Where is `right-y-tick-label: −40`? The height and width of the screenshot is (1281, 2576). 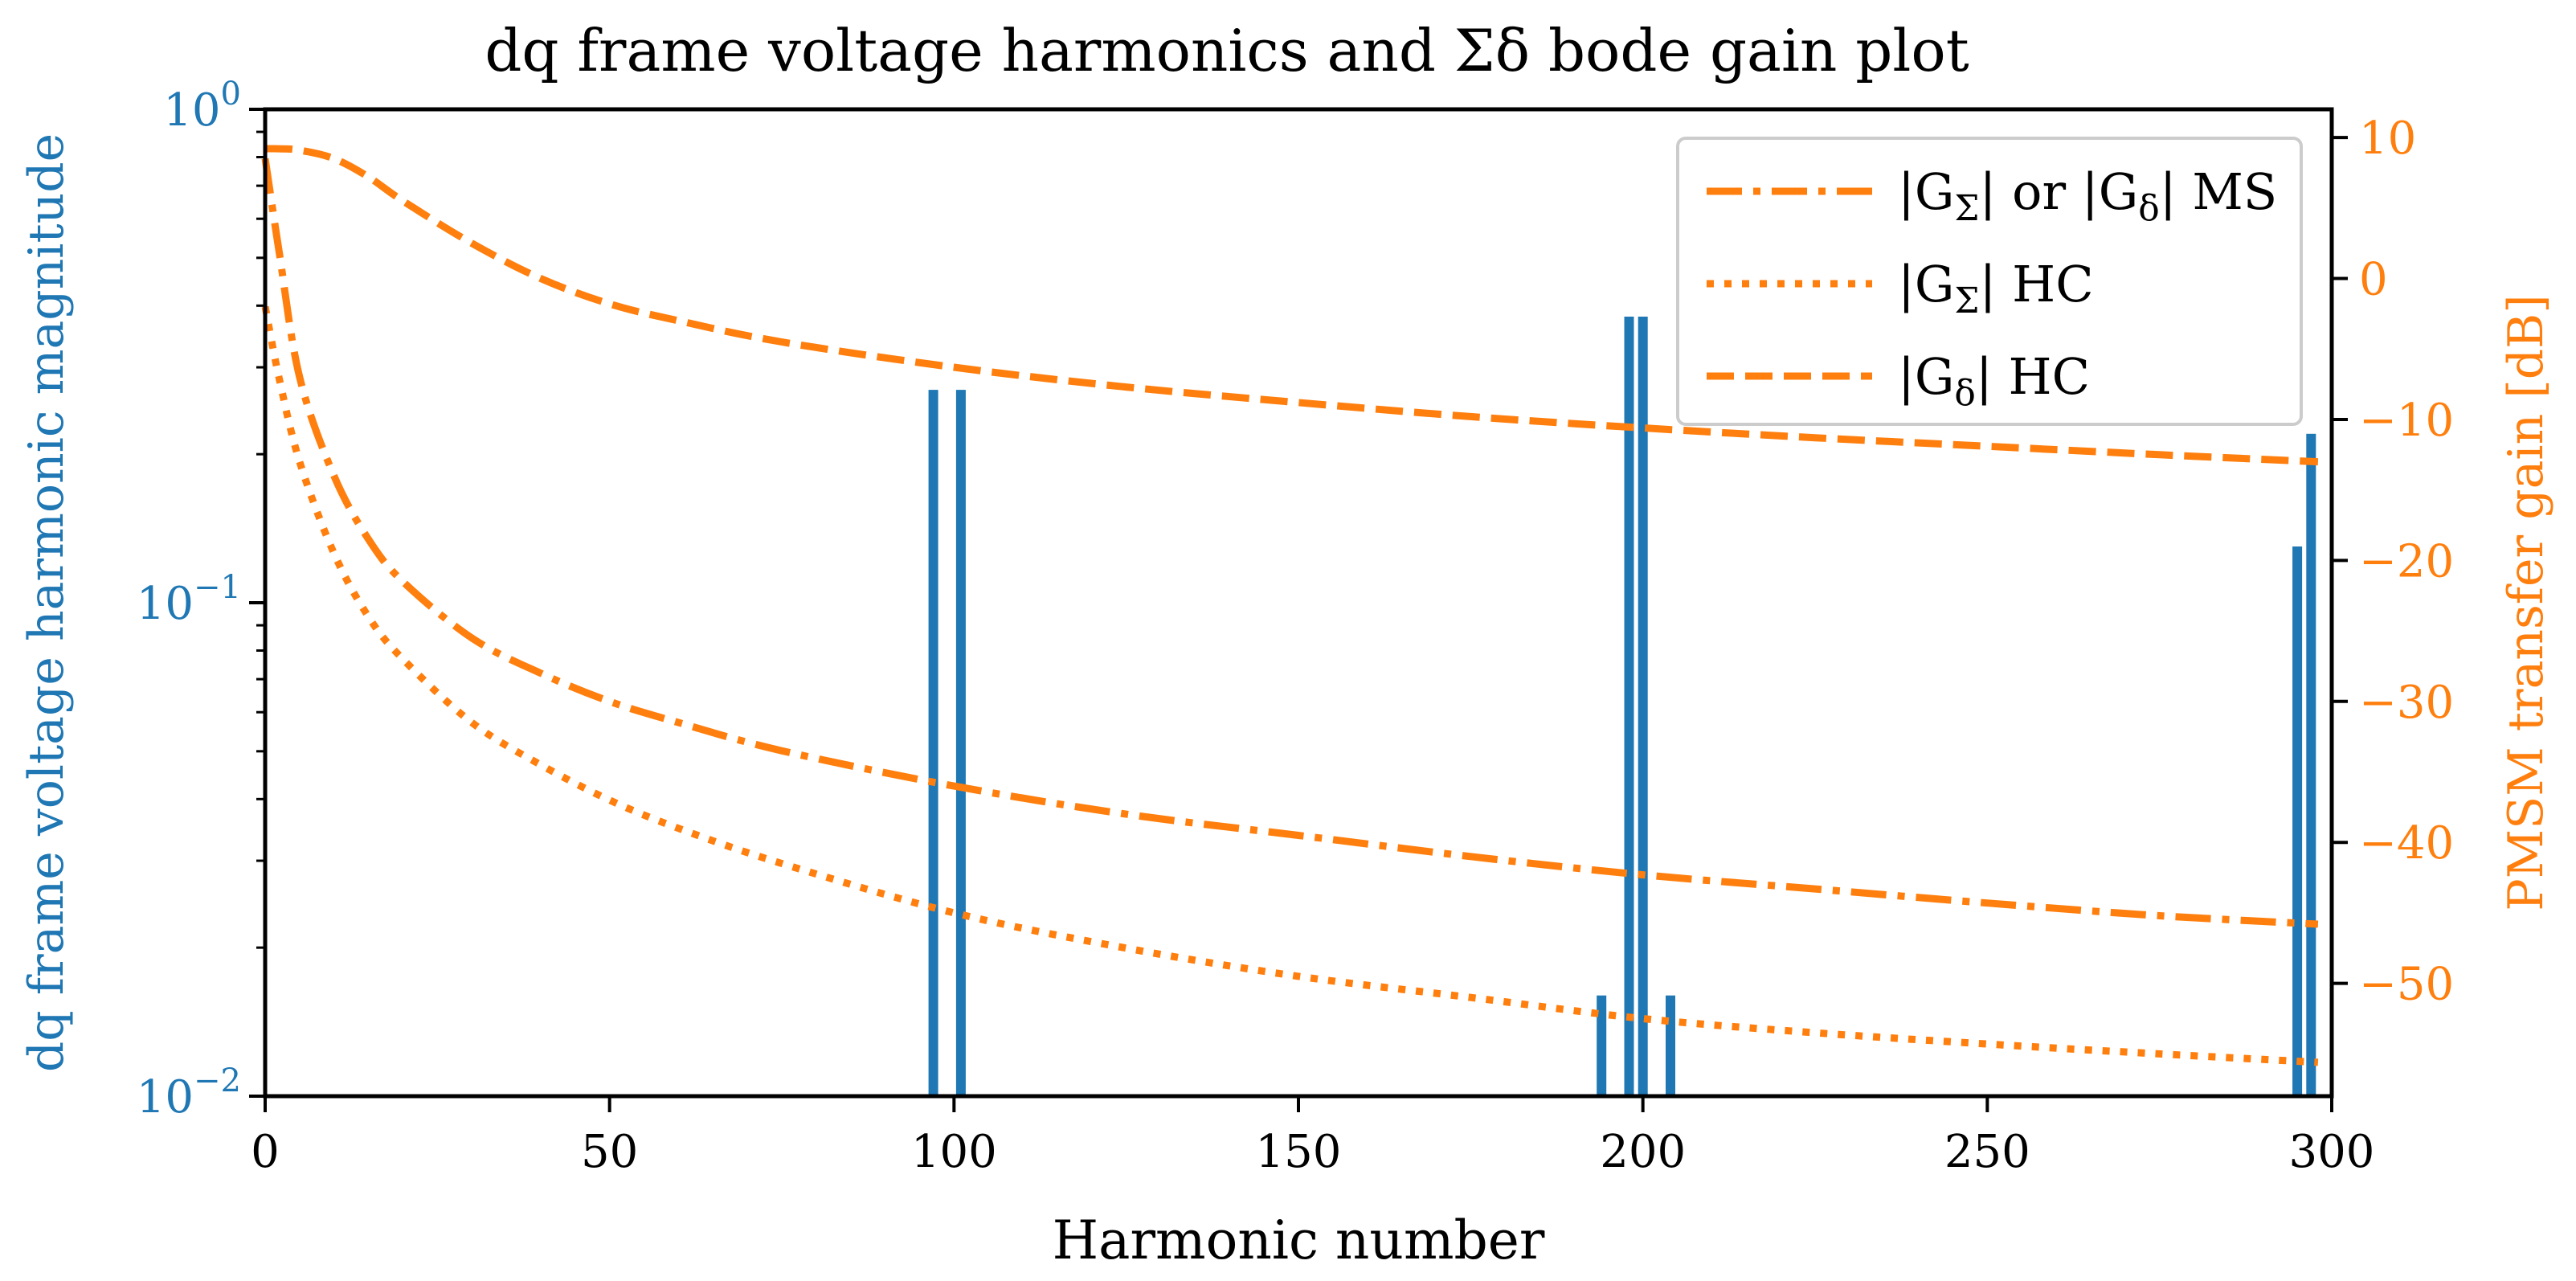
right-y-tick-label: −40 is located at coordinates (2406, 843).